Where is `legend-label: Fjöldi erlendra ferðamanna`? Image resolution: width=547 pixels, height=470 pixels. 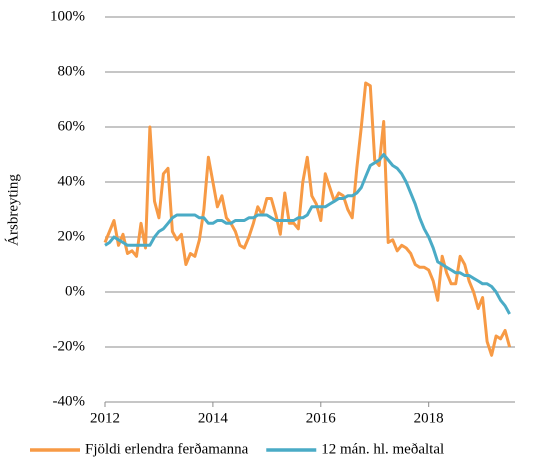
legend-label: Fjöldi erlendra ferðamanna is located at coordinates (167, 449).